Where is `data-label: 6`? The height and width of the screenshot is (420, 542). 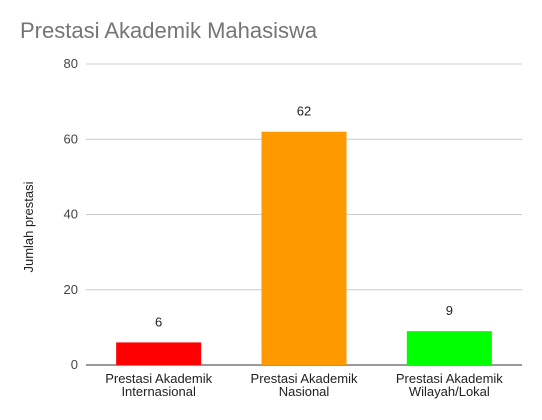 data-label: 6 is located at coordinates (158, 321).